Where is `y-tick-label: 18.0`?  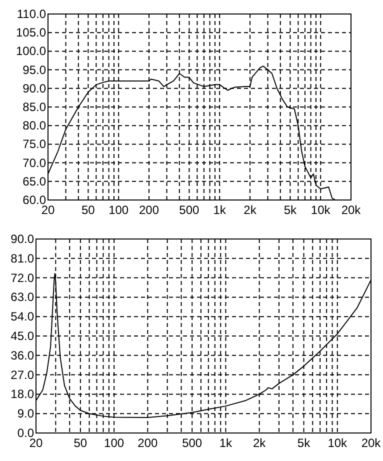
y-tick-label: 18.0 is located at coordinates (22, 394).